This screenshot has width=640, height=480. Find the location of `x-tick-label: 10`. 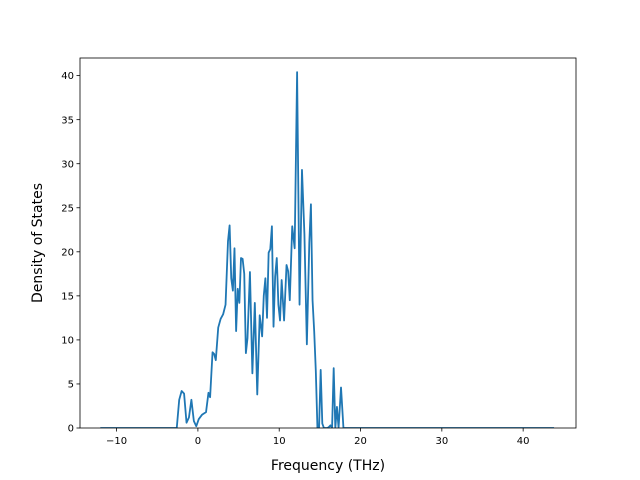

x-tick-label: 10 is located at coordinates (279, 441).